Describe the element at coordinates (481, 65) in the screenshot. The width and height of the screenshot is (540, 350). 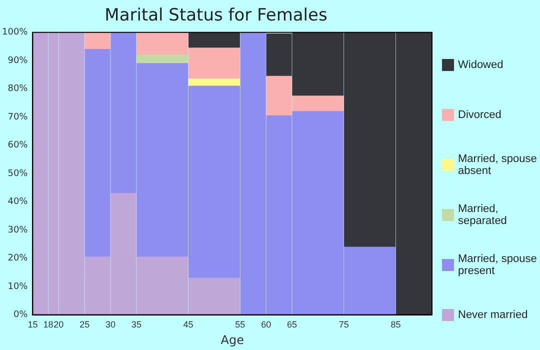
I see `legend-label: Widowed` at that location.